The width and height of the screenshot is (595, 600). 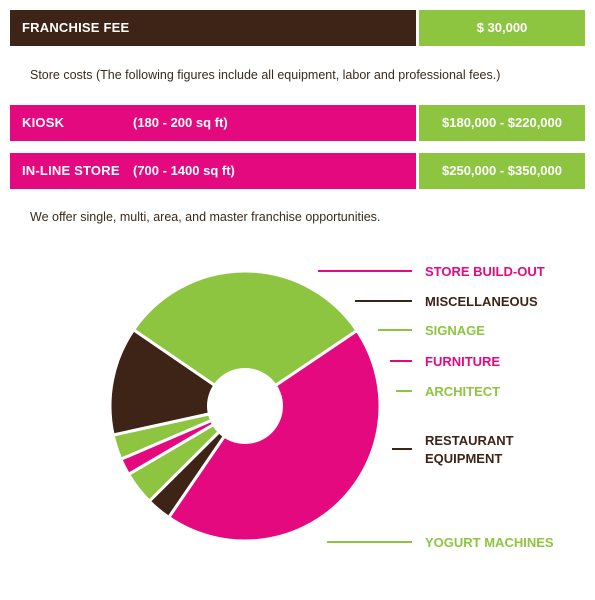 What do you see at coordinates (213, 28) in the screenshot?
I see `franchise-fee-label-cell: FRANCHISE FEE` at bounding box center [213, 28].